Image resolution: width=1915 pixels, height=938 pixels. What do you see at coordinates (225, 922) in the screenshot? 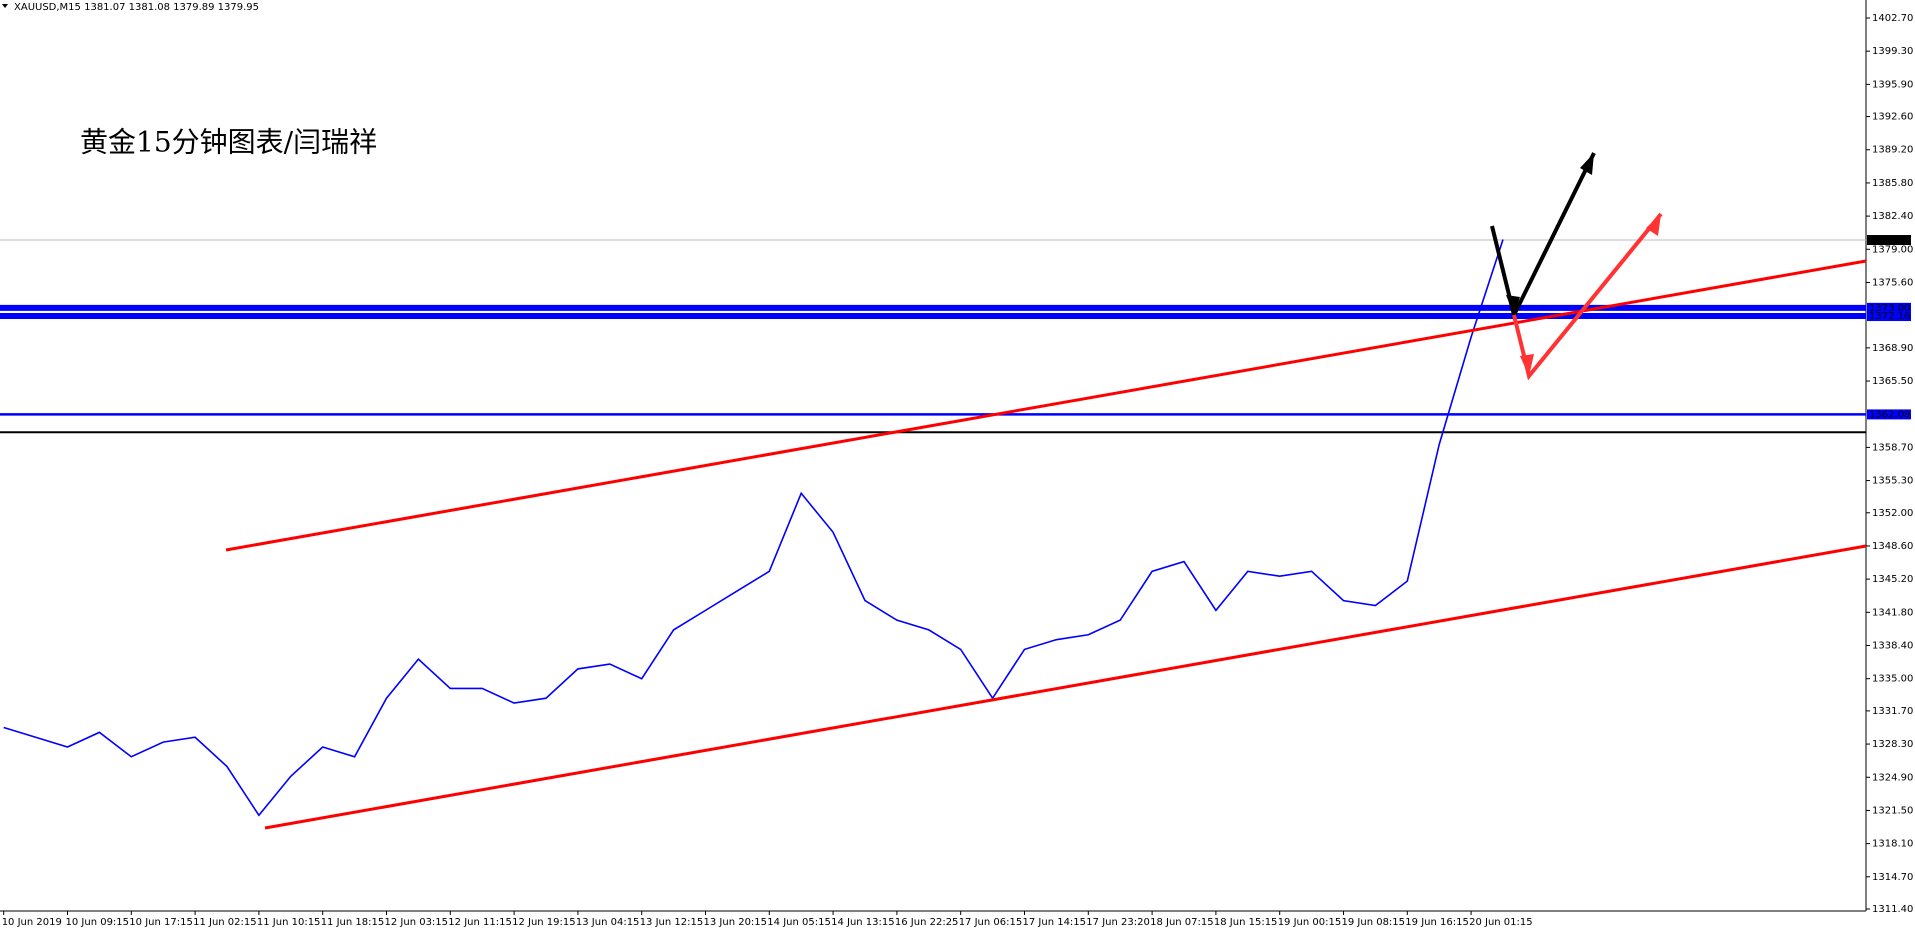
I see `x-tick-label: 11 Jun 02:15` at bounding box center [225, 922].